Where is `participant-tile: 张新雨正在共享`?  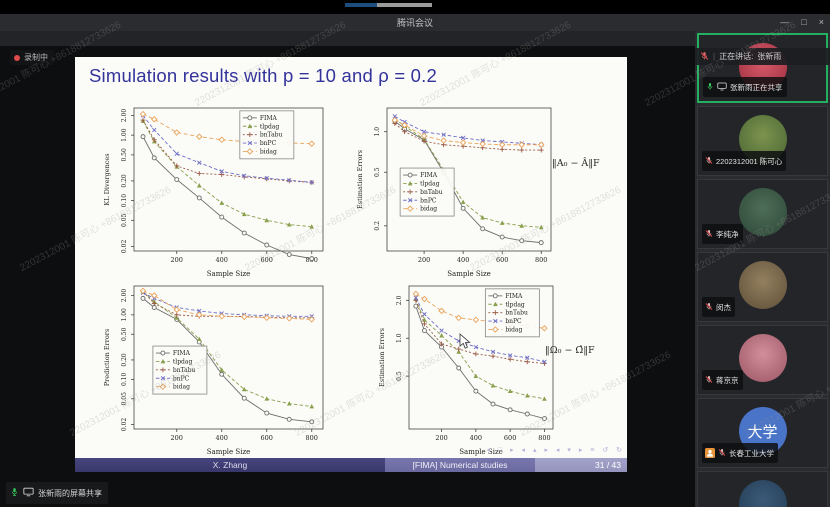
participant-tile: 张新雨正在共享 is located at coordinates (762, 68).